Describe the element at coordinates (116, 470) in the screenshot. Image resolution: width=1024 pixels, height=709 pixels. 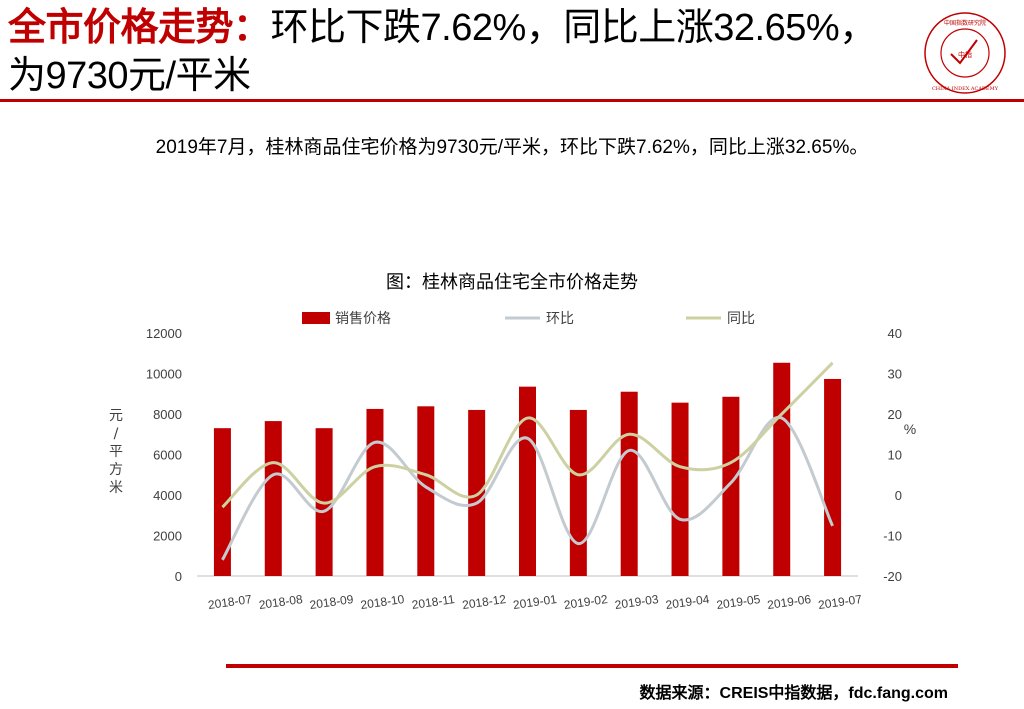
I see `y-axis-label-char: 方` at that location.